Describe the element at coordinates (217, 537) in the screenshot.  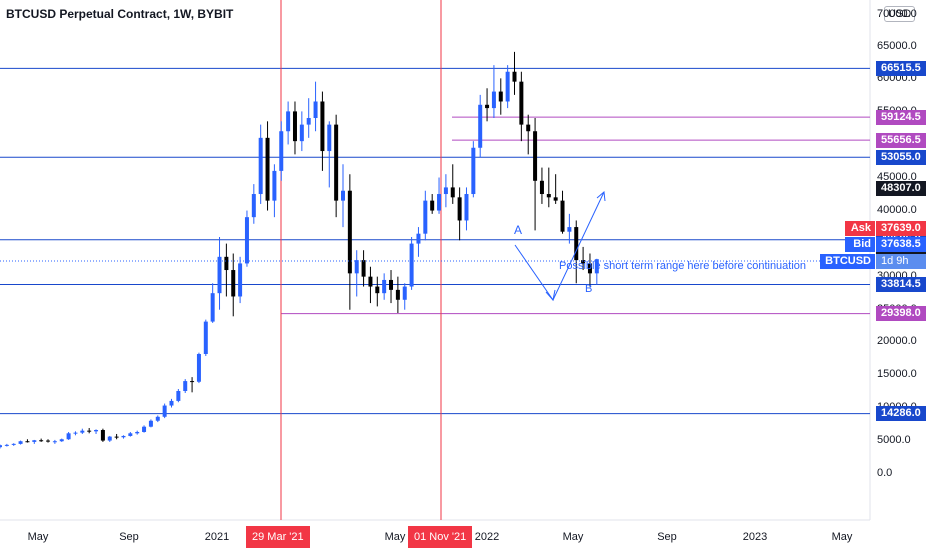
I see `time-tick-label: 2021` at that location.